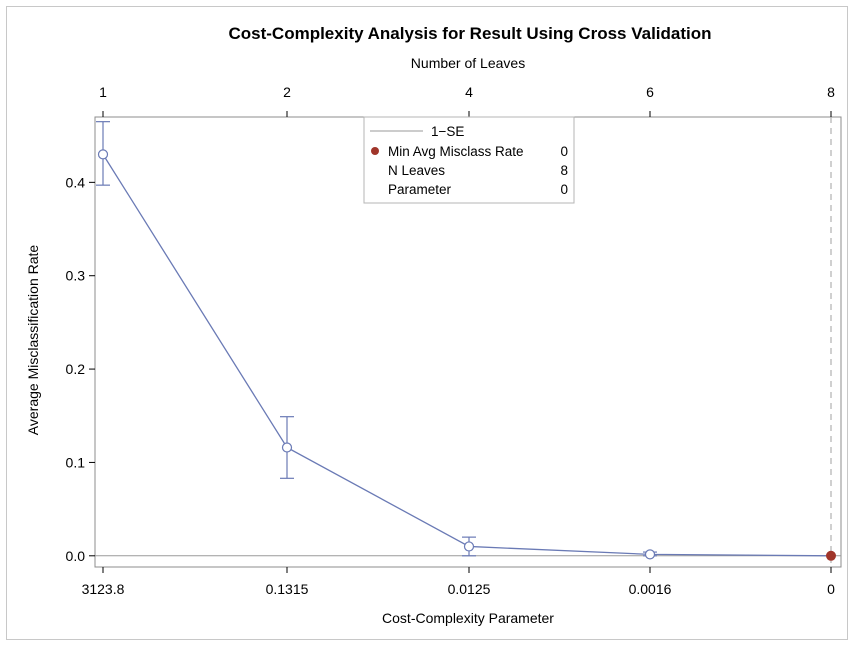 Image resolution: width=856 pixels, height=646 pixels. I want to click on x-tick-label: 0.0016, so click(650, 589).